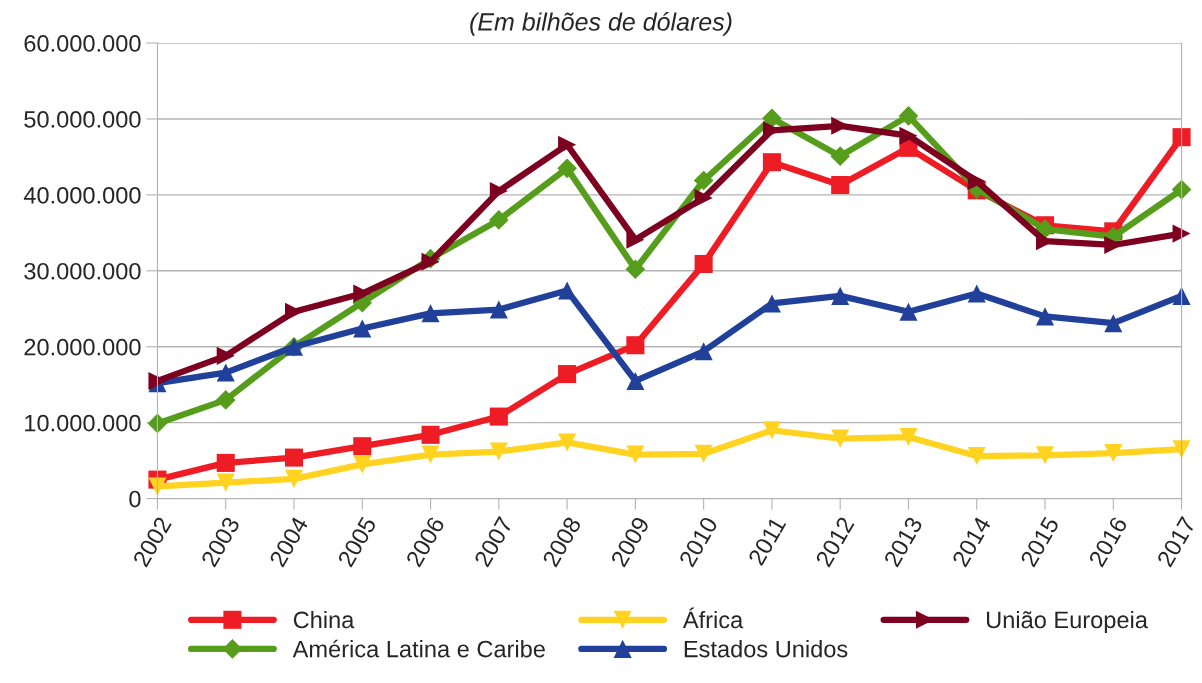 This screenshot has width=1202, height=683. I want to click on chart-title: (Em bilhões de dólares), so click(601, 24).